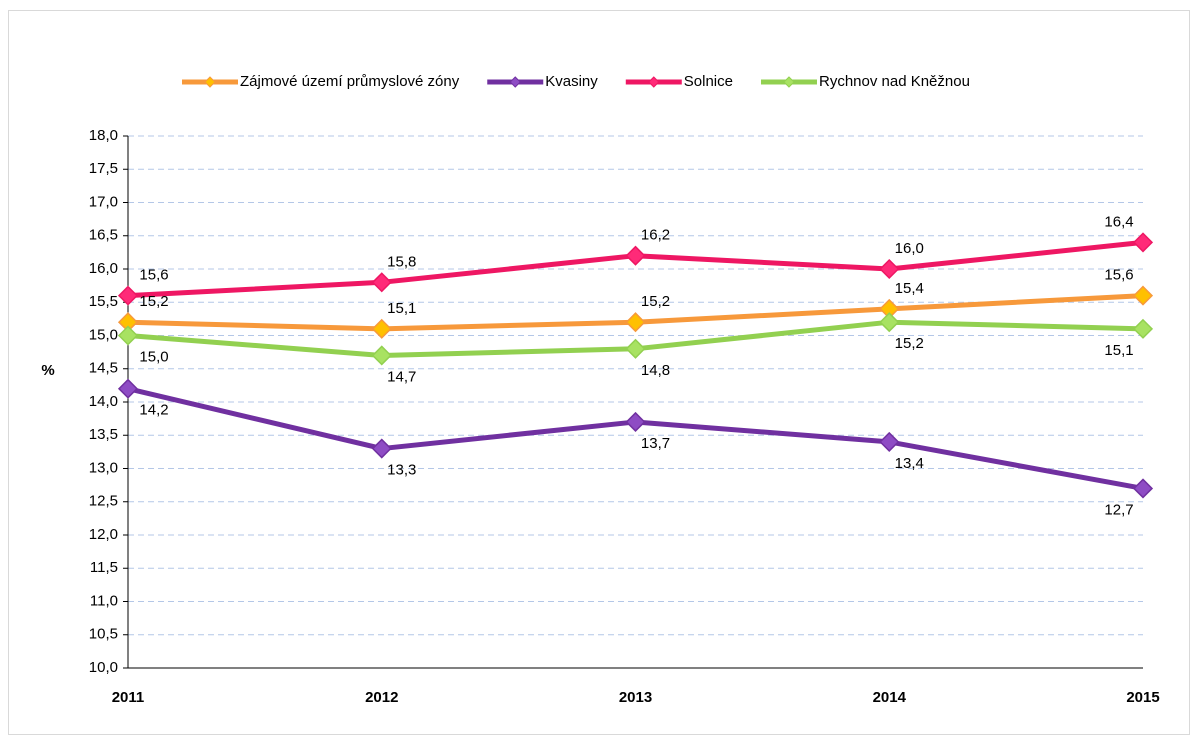 The width and height of the screenshot is (1198, 744). What do you see at coordinates (890, 697) in the screenshot?
I see `x-tick-label: 2014` at bounding box center [890, 697].